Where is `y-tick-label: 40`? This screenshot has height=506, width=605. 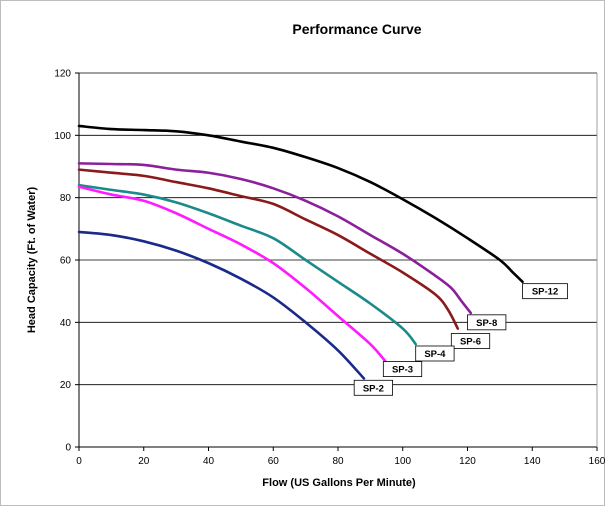
y-tick-label: 40 is located at coordinates (66, 323).